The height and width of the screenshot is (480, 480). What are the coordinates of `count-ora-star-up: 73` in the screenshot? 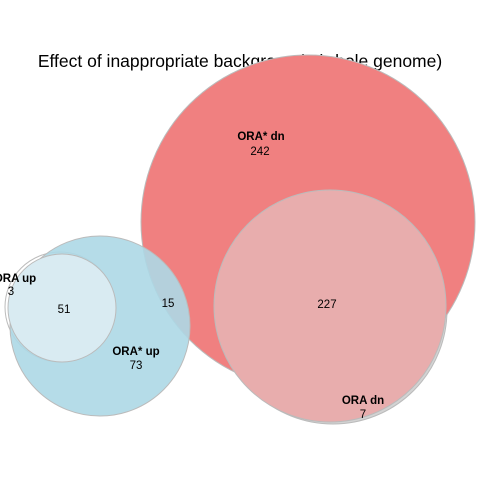 It's located at (136, 366).